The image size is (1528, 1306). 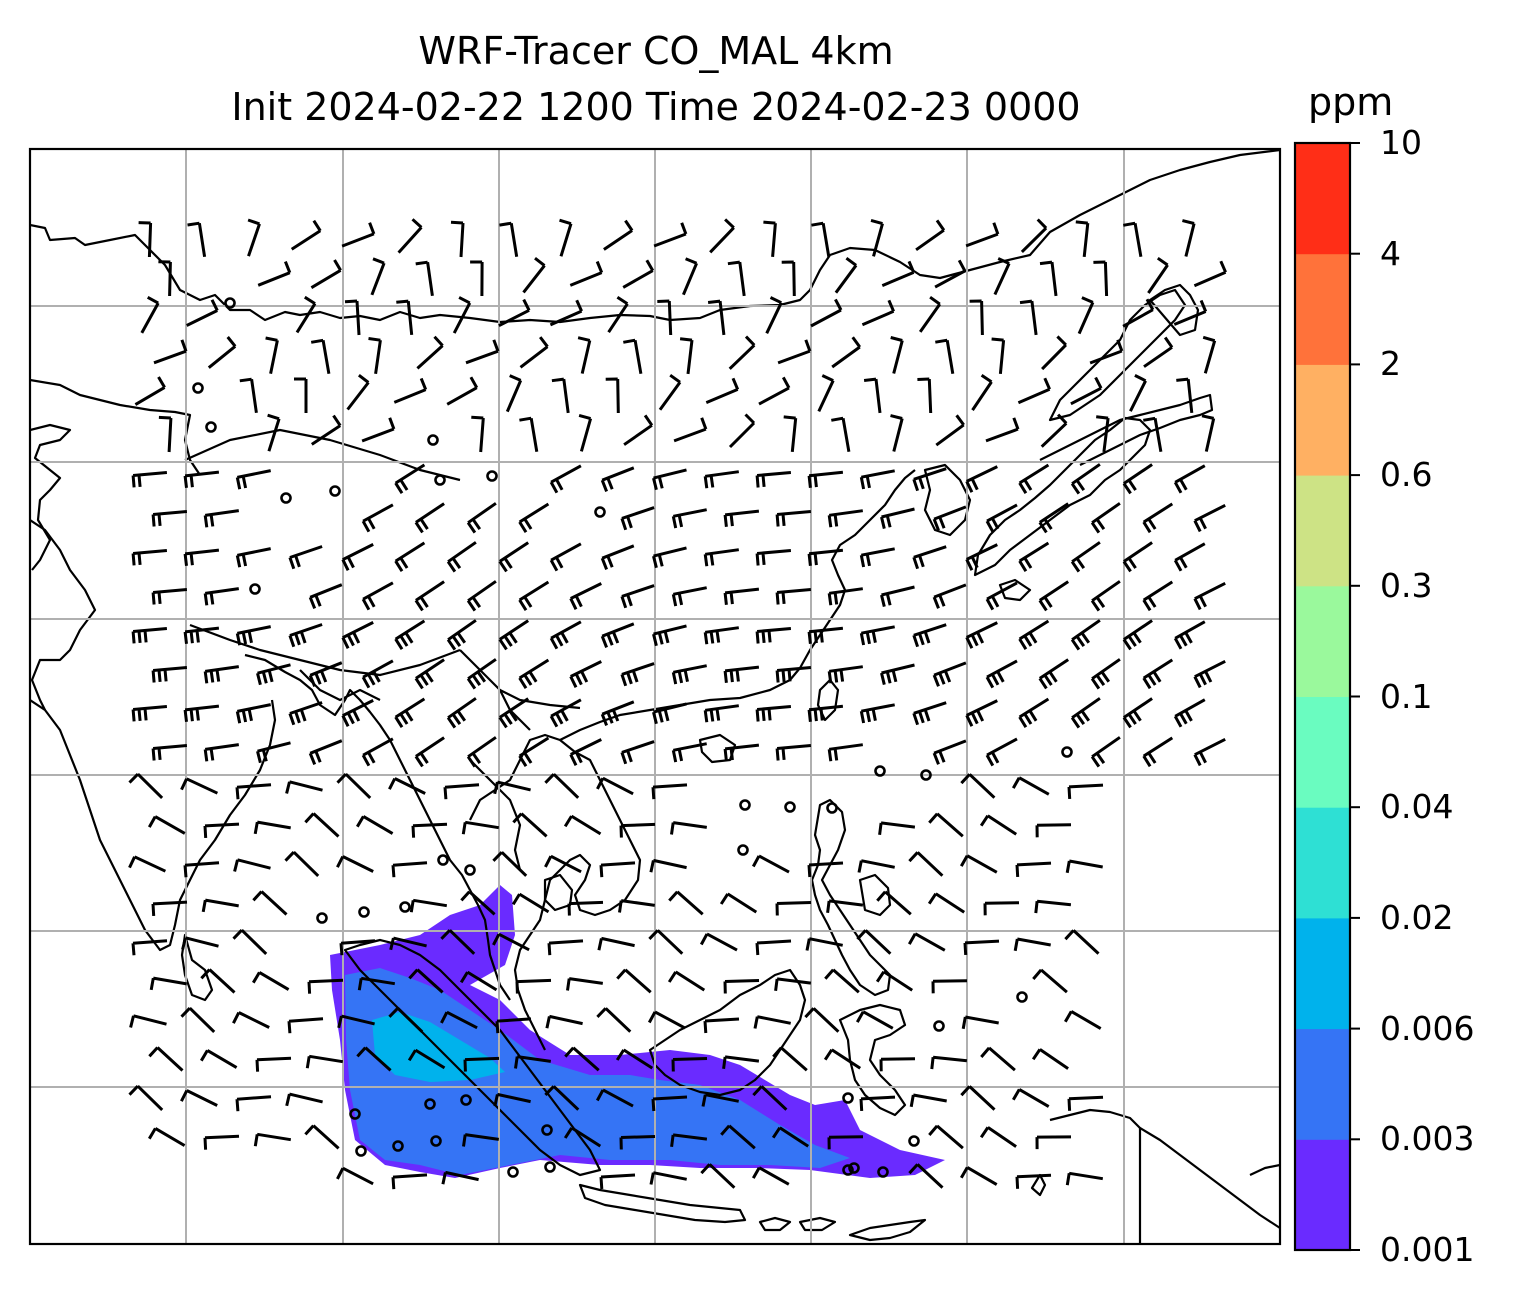 I want to click on colorbar-frame, so click(x=1322, y=696).